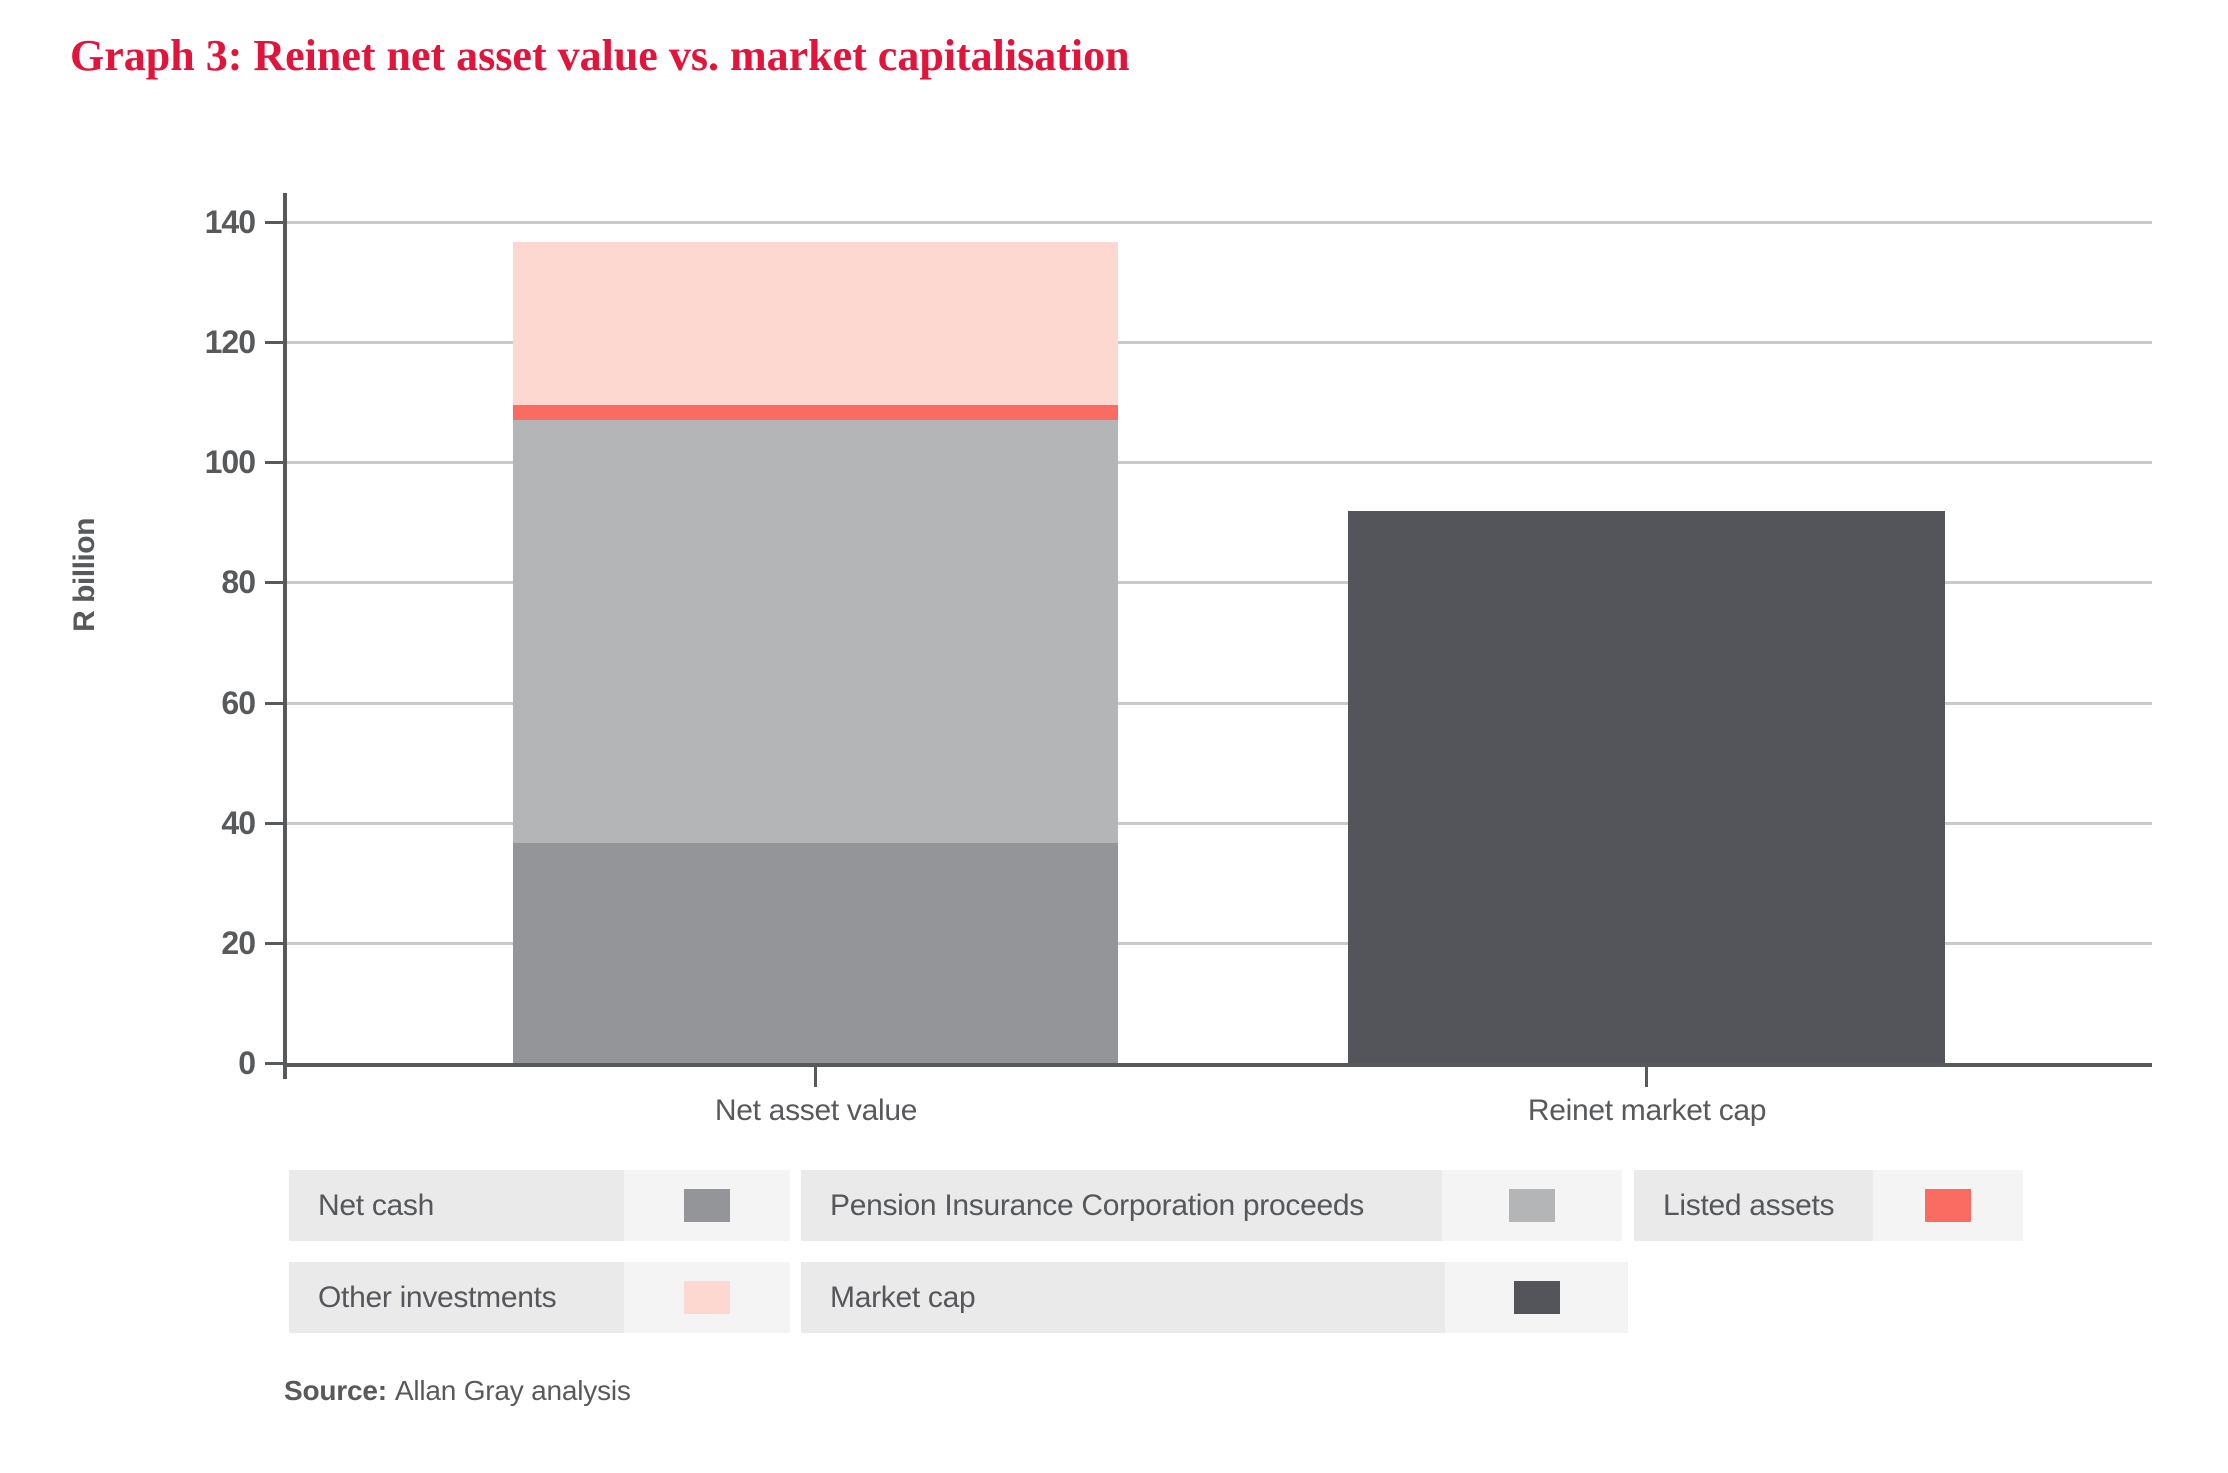  I want to click on legend-swatch-cell-pension-insurance-corporation-proceeds, so click(1532, 1205).